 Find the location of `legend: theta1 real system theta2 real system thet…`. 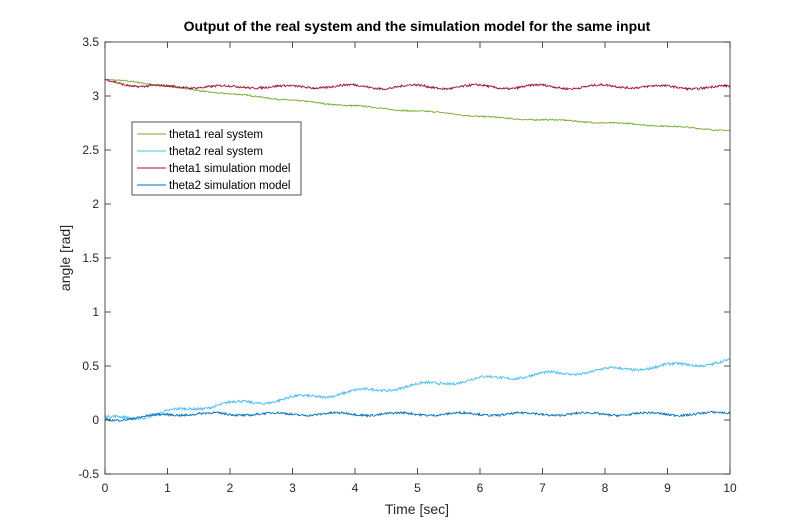

legend: theta1 real system theta2 real system thet… is located at coordinates (216, 158).